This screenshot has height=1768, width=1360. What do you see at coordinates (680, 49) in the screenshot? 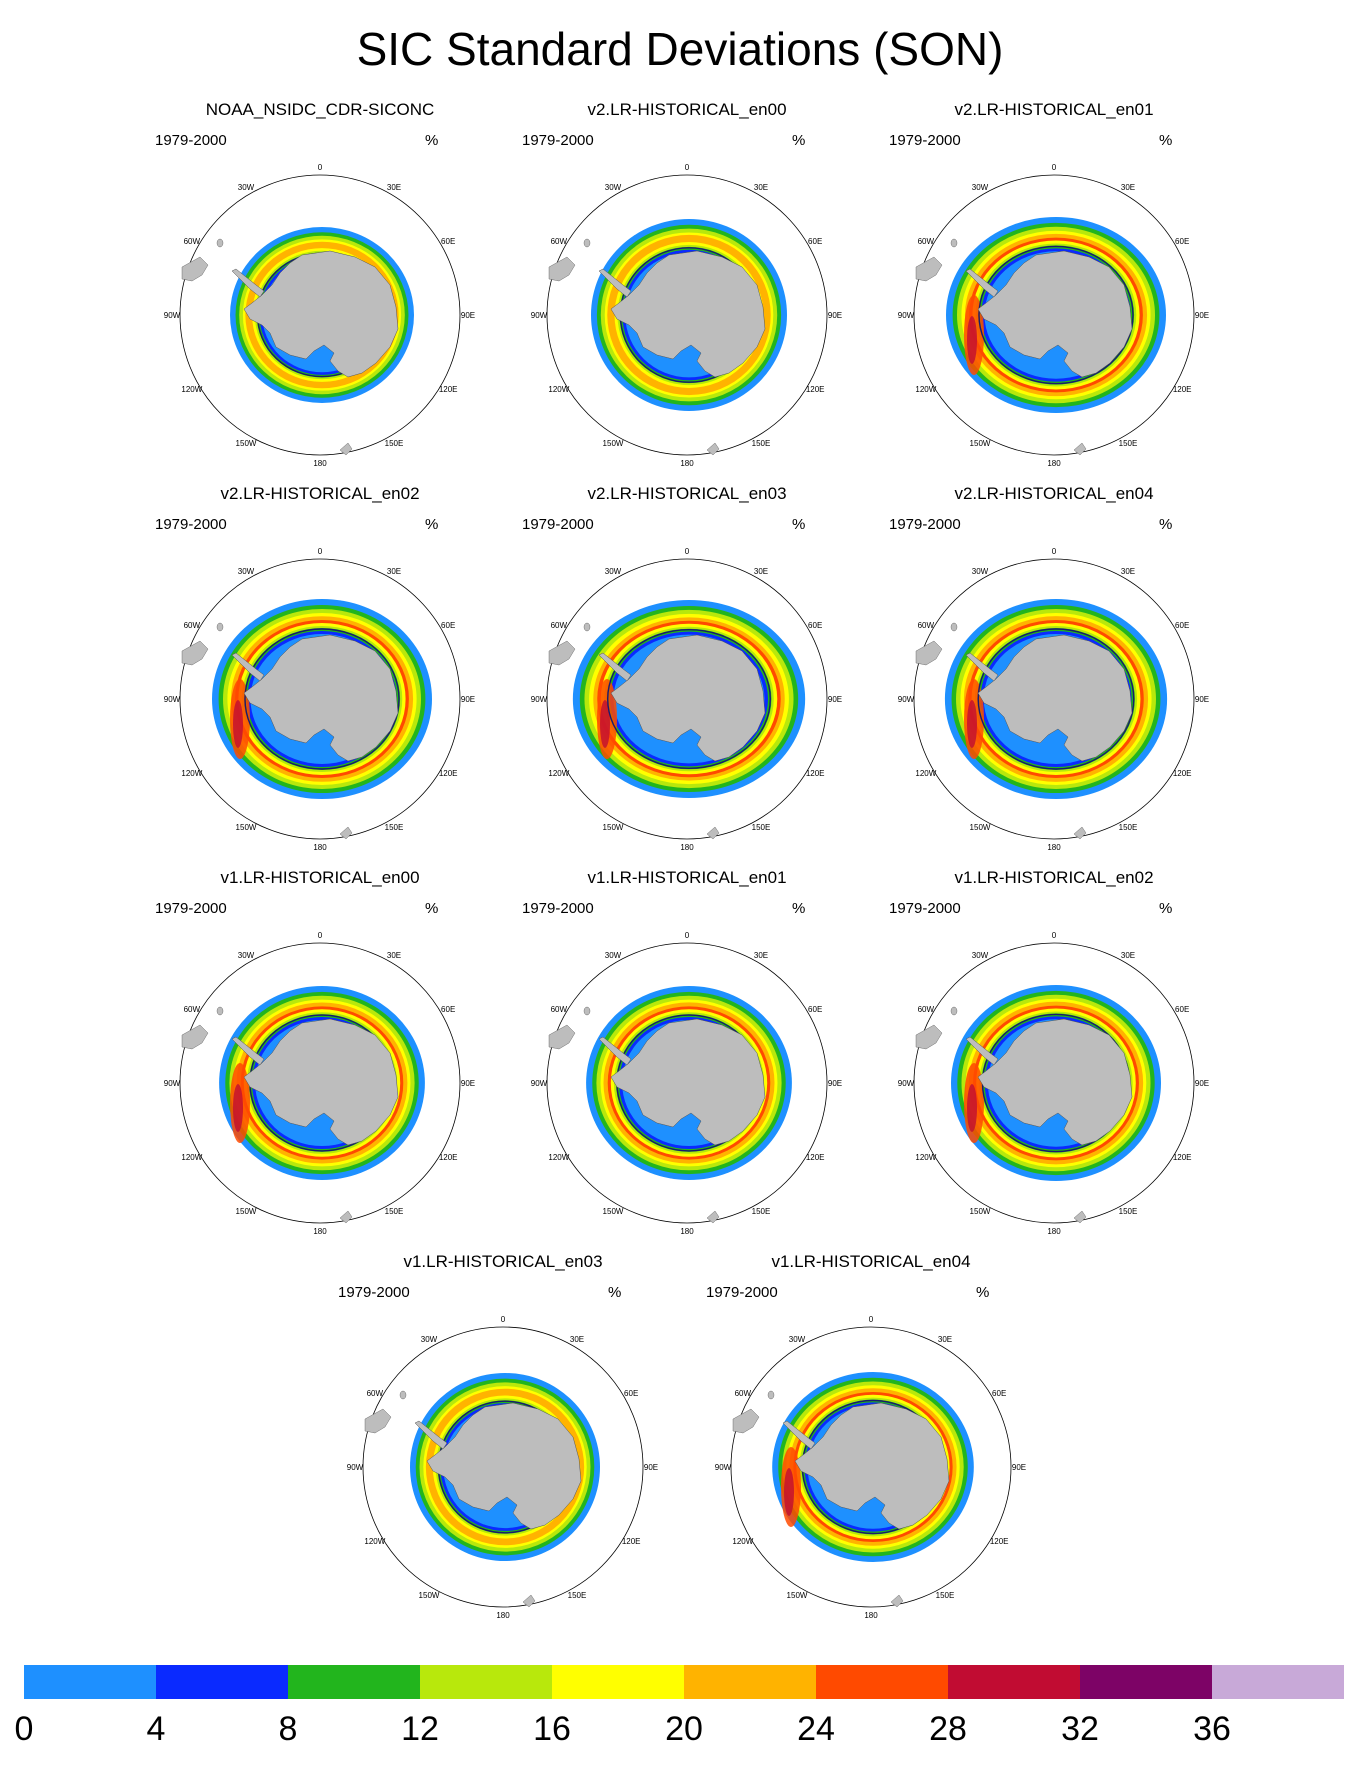
I see `figure-title: SIC Standard Deviations (SON)` at bounding box center [680, 49].